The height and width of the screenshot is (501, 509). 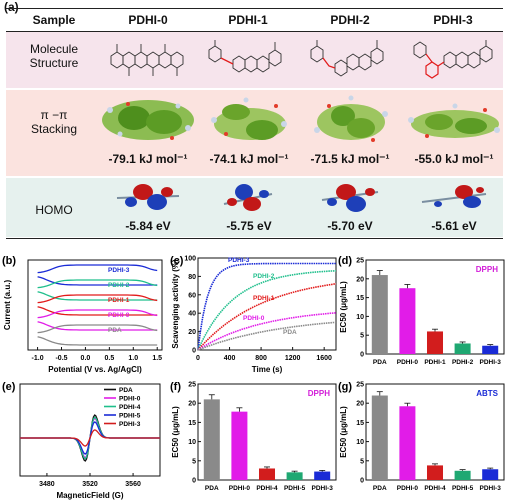 What do you see at coordinates (7, 305) in the screenshot?
I see `y-axis-label: Current (a.u.)` at bounding box center [7, 305].